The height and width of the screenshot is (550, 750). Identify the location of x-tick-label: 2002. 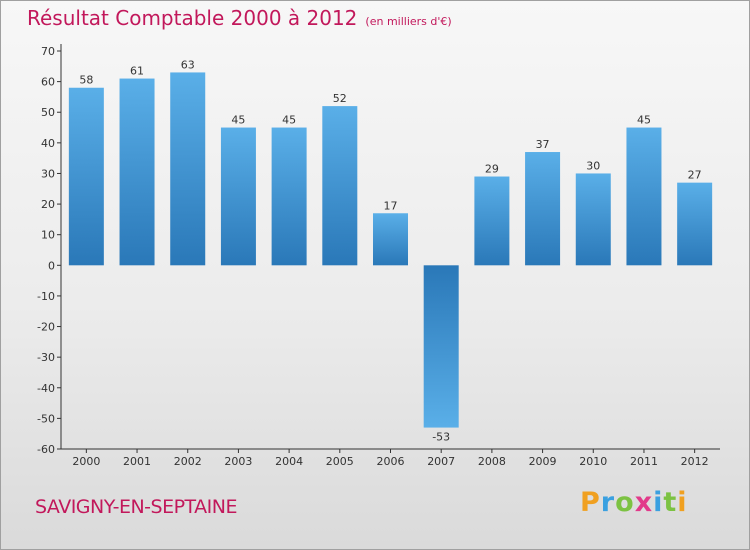
(188, 461).